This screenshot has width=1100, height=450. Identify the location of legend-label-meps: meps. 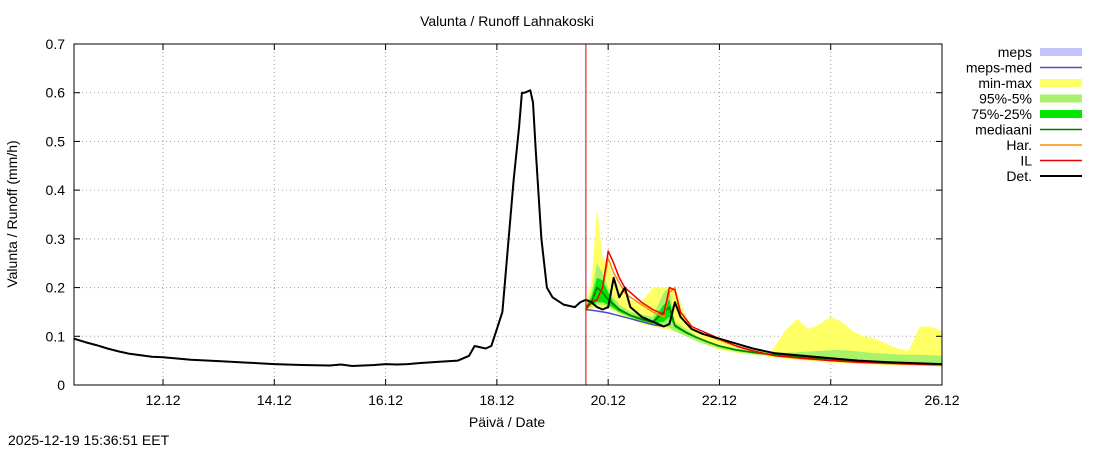
(1015, 52).